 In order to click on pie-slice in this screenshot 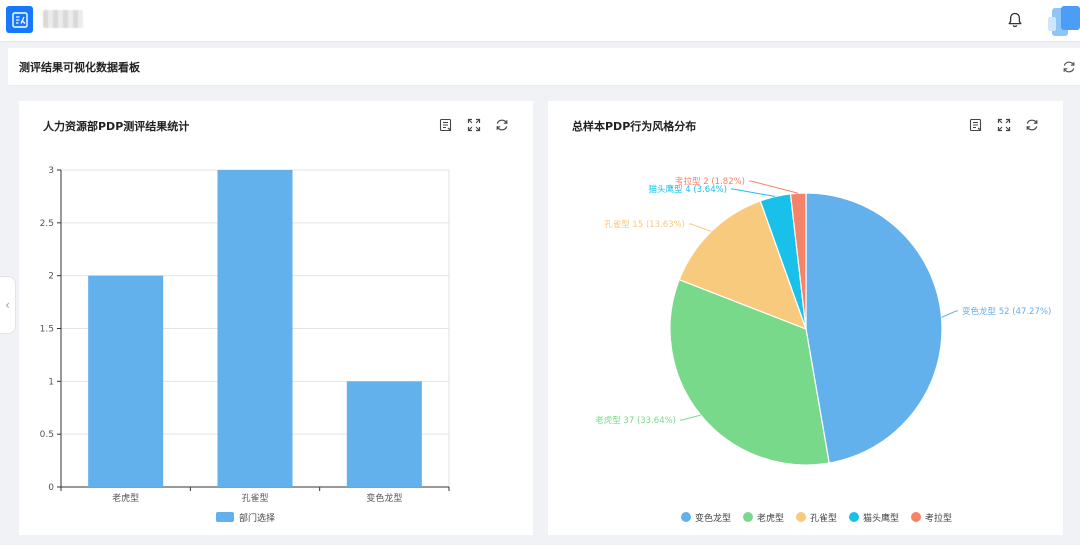, I will do `click(874, 328)`.